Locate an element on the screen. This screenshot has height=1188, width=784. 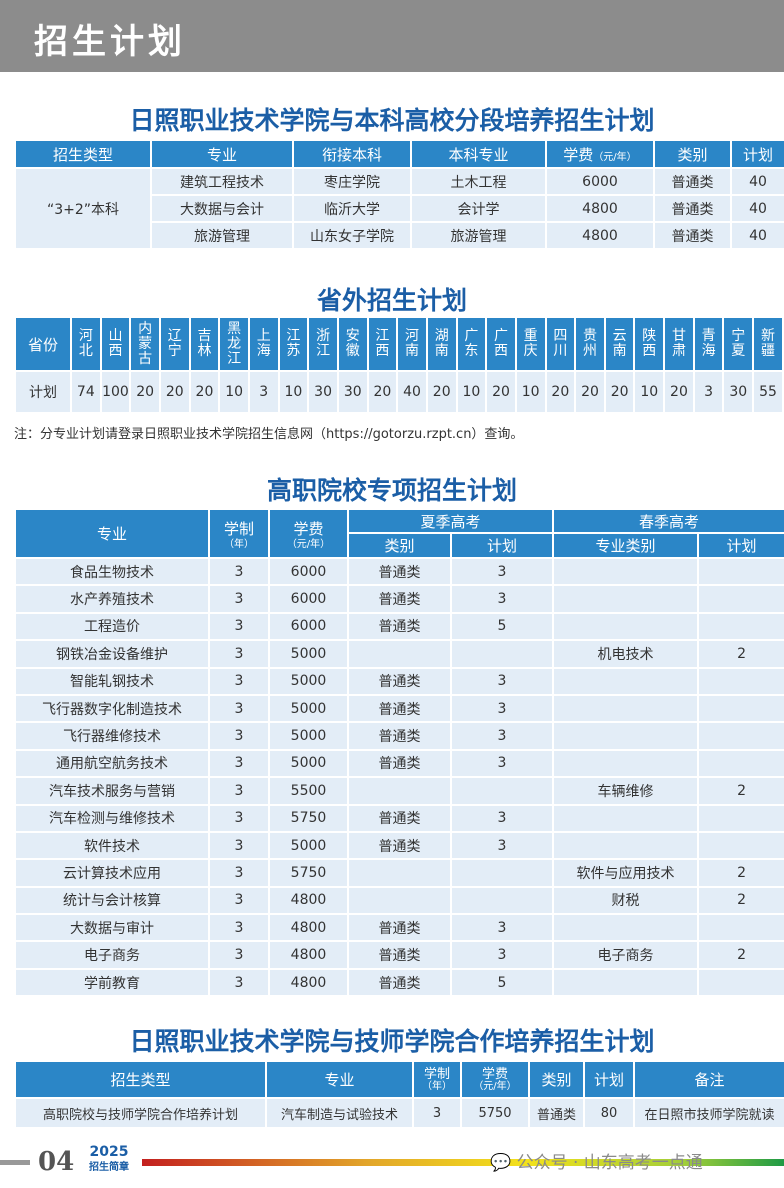
header-band: 招生计划 is located at coordinates (392, 36).